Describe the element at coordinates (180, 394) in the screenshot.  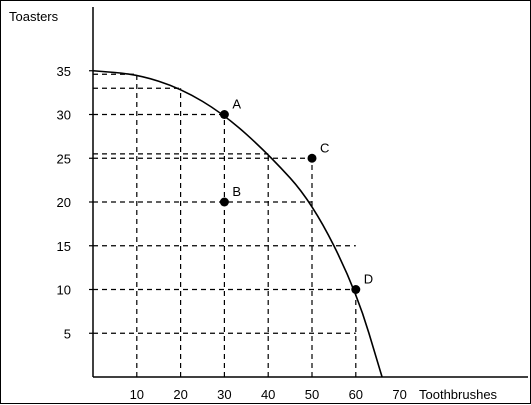
I see `x-tick-label-20: 20` at that location.